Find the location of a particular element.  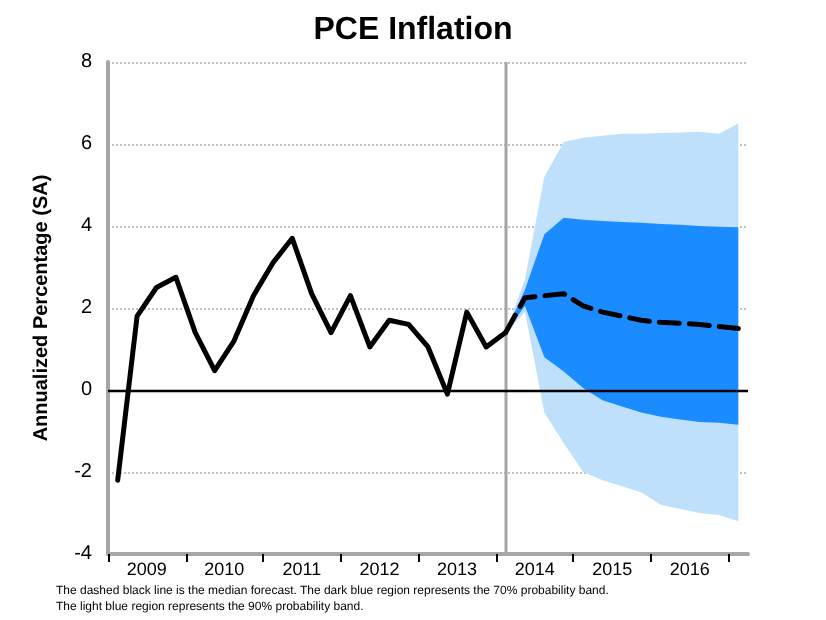

y-tick-label: 0 is located at coordinates (86, 390).